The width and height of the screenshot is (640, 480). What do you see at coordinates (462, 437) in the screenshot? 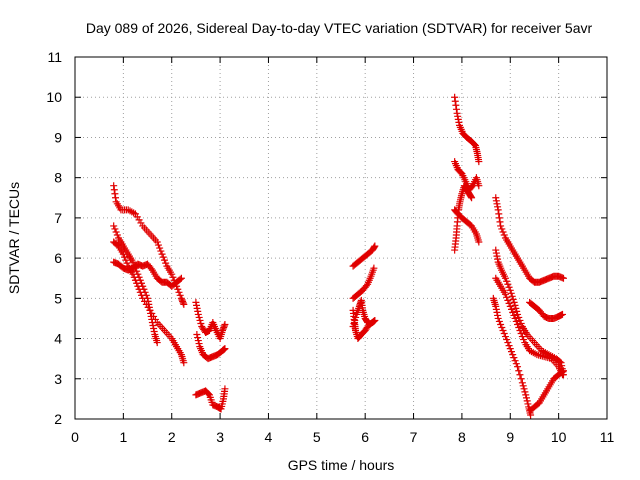
I see `x-tick-label: 8` at bounding box center [462, 437].